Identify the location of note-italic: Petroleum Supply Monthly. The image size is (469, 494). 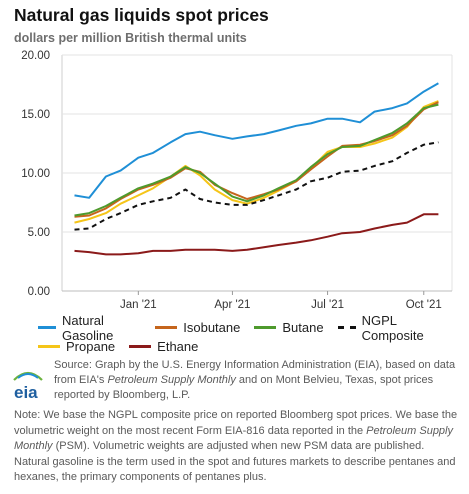
(233, 438).